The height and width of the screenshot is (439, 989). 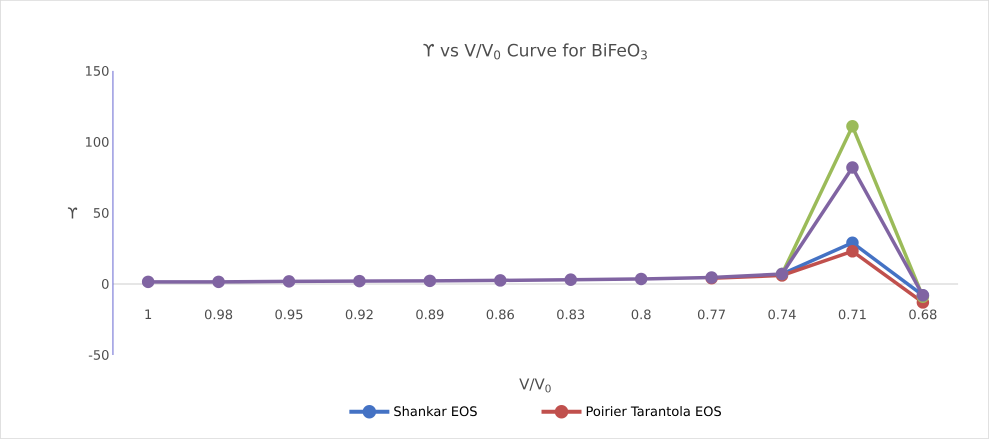 What do you see at coordinates (97, 142) in the screenshot?
I see `y-tick-label: 100` at bounding box center [97, 142].